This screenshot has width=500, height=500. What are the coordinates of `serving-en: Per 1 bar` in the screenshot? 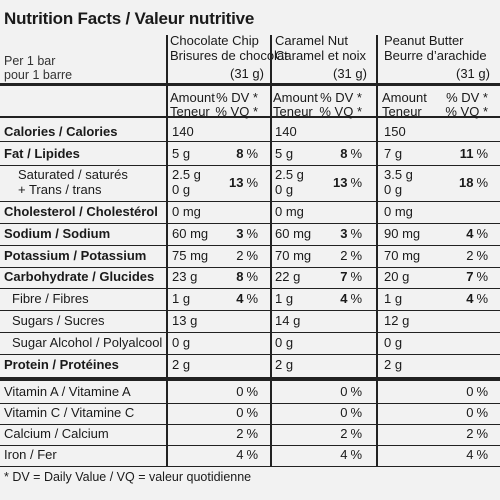 It's located at (30, 61).